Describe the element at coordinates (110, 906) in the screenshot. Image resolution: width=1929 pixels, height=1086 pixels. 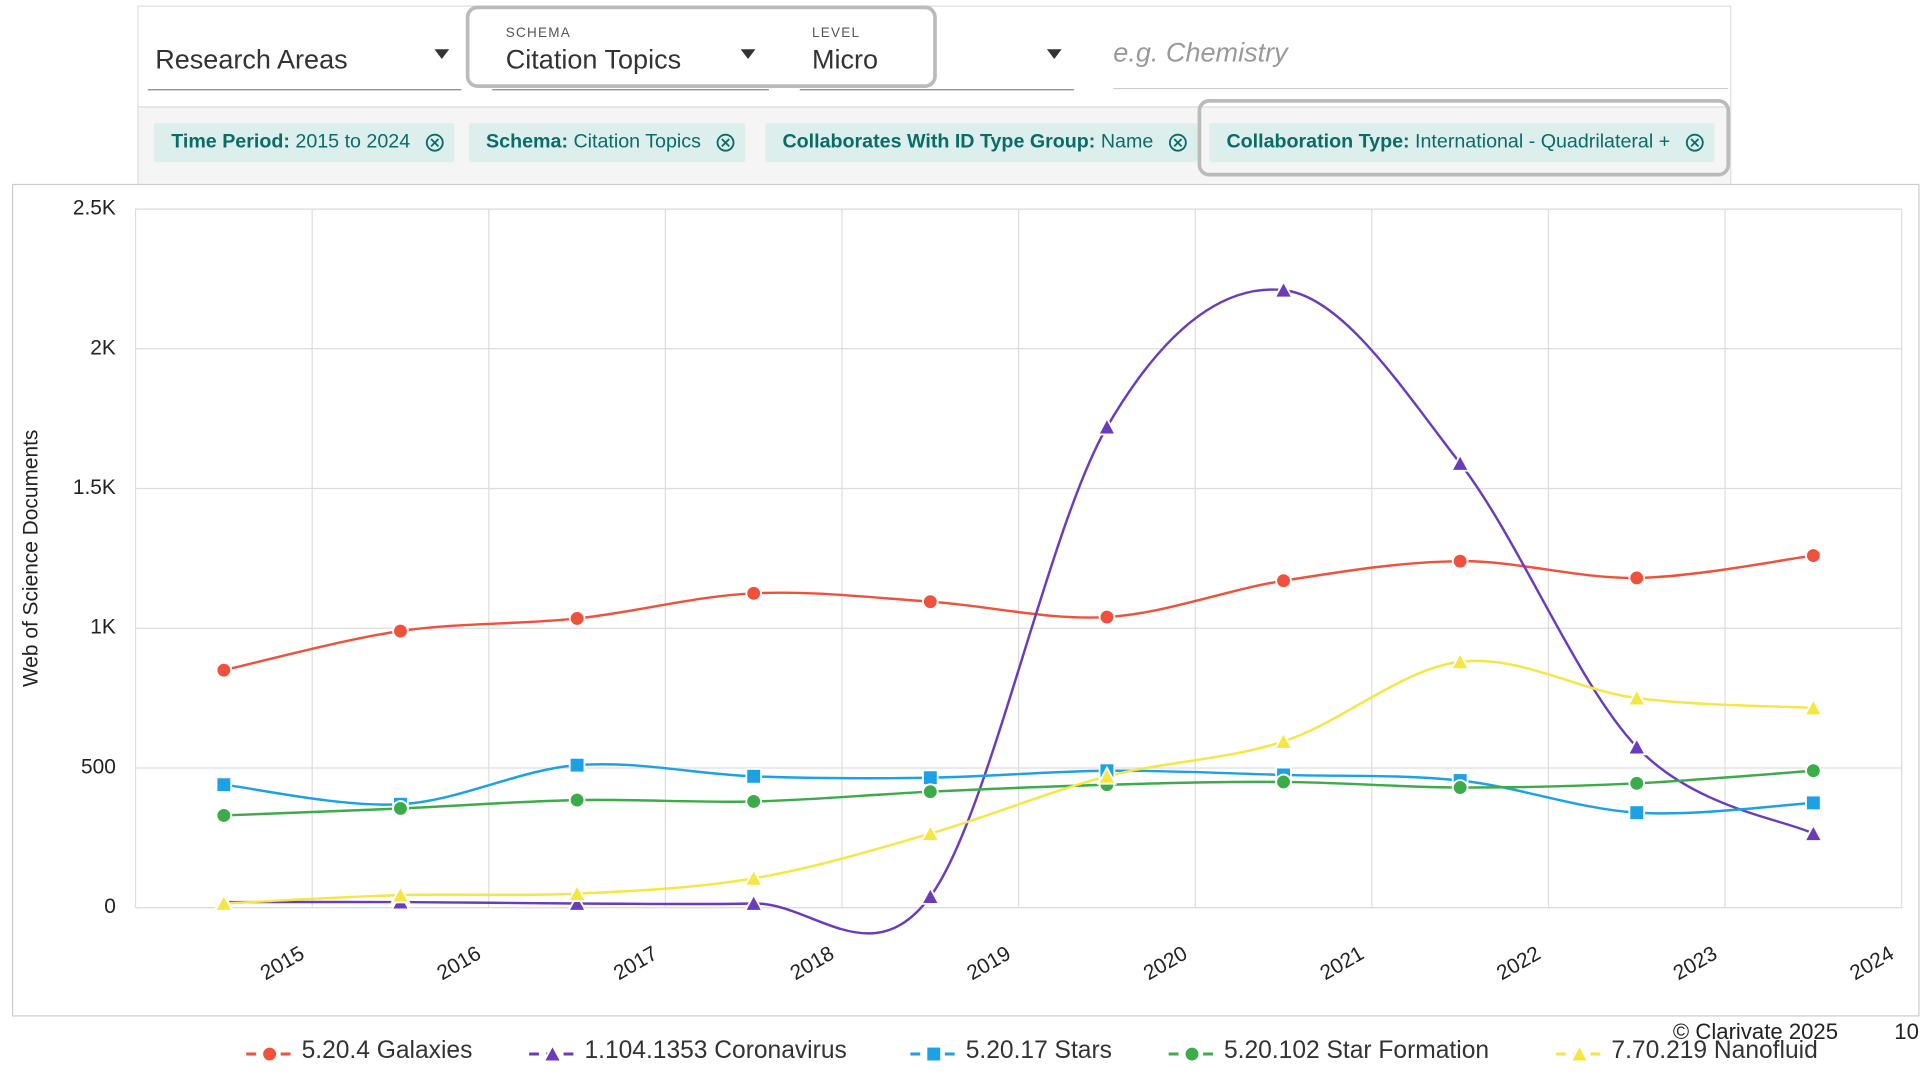
I see `y-tick-label: 0` at that location.